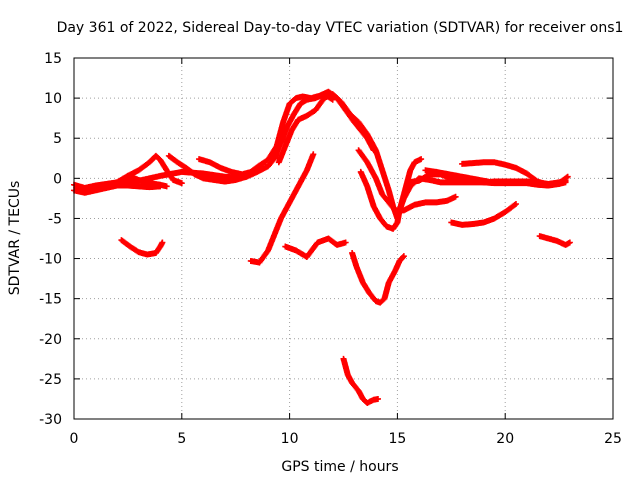  Describe the element at coordinates (53, 59) in the screenshot. I see `y-tick-label: 15` at that location.